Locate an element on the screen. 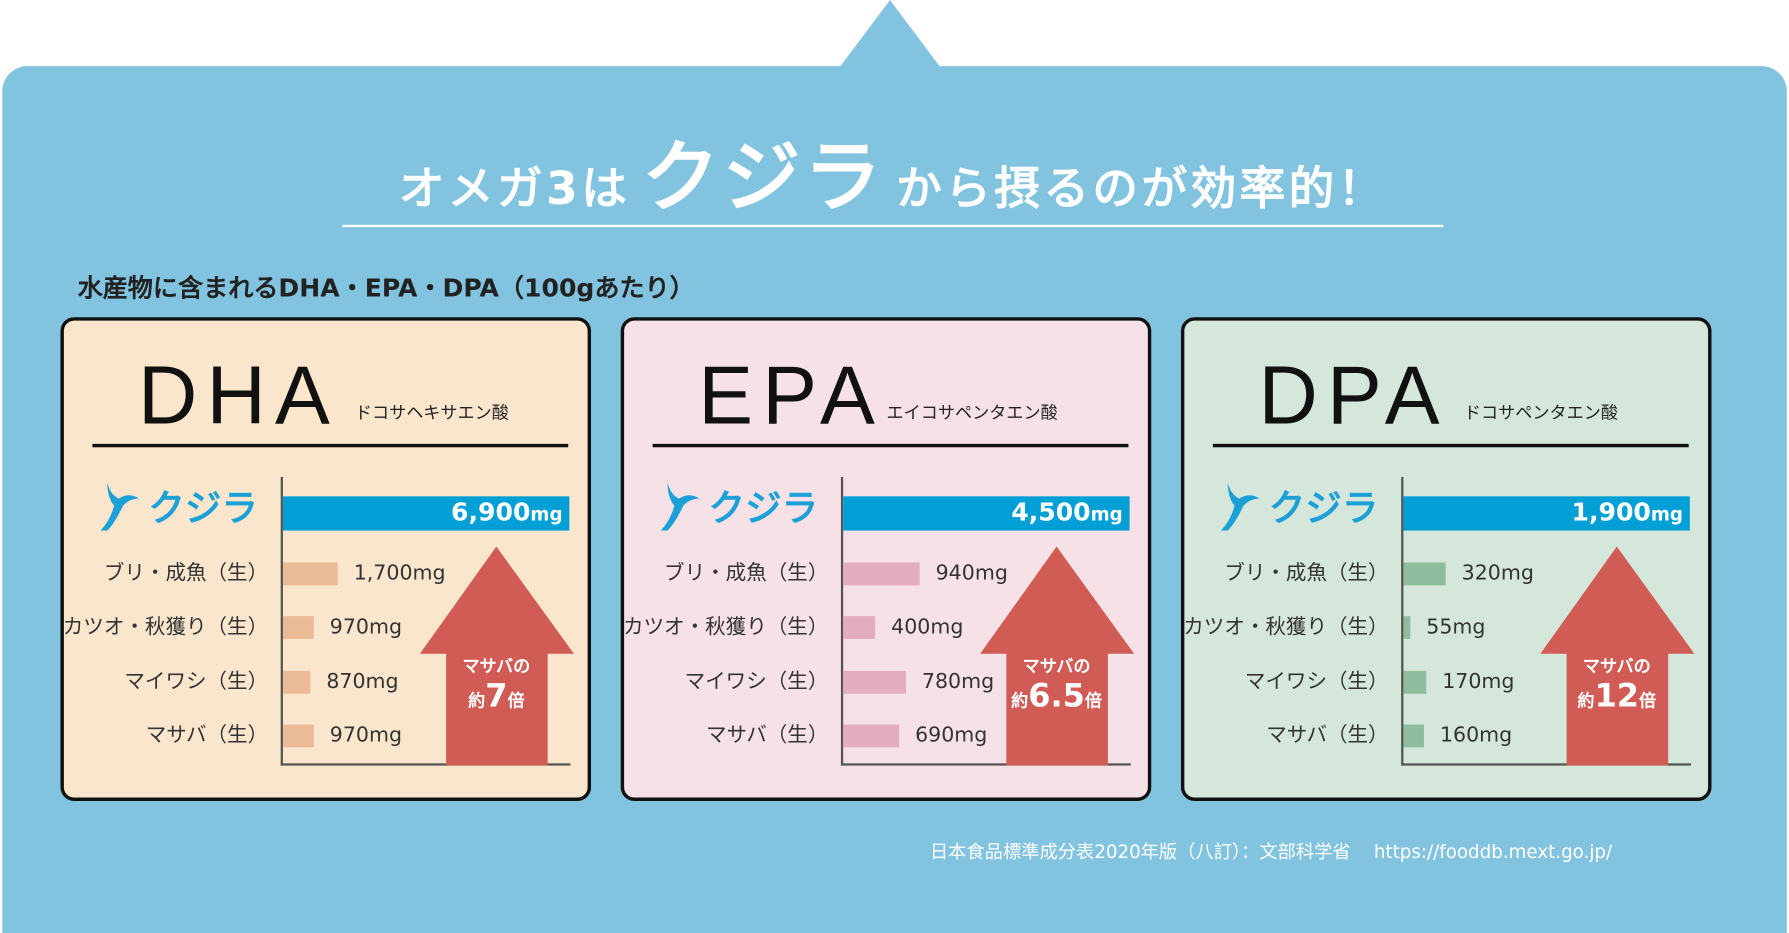 This screenshot has width=1789, height=933. data-row: マイワシ（生） 170mg is located at coordinates (1446, 682).